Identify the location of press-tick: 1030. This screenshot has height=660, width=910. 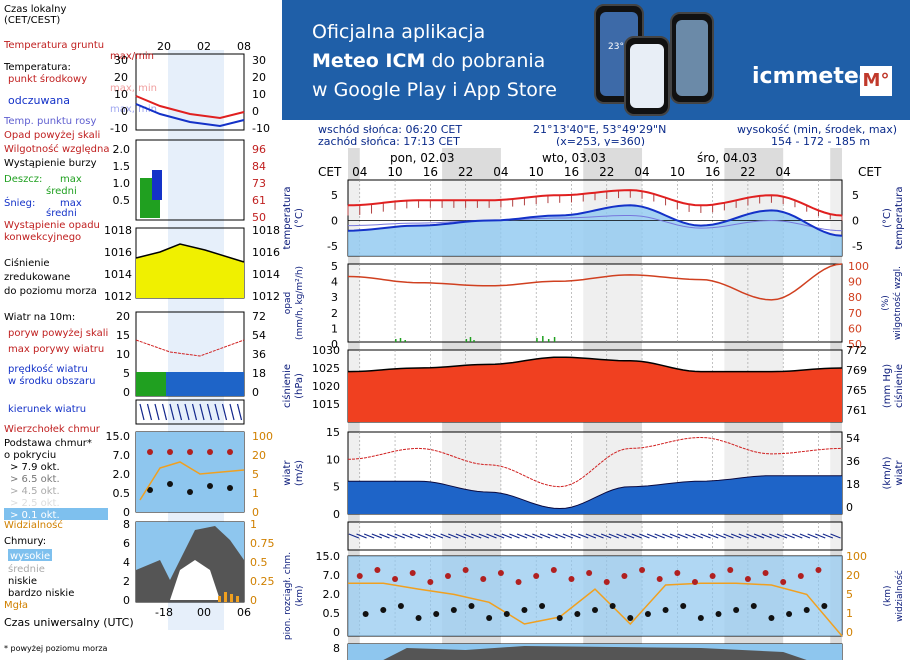
(326, 350).